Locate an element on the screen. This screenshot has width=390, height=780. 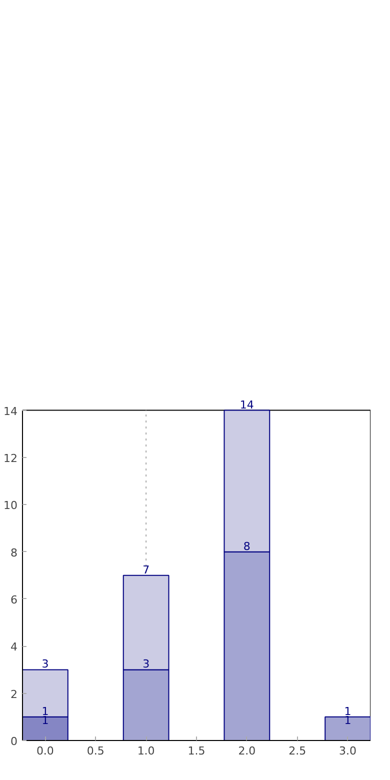
x-tick-label: 1.0 is located at coordinates (146, 751).